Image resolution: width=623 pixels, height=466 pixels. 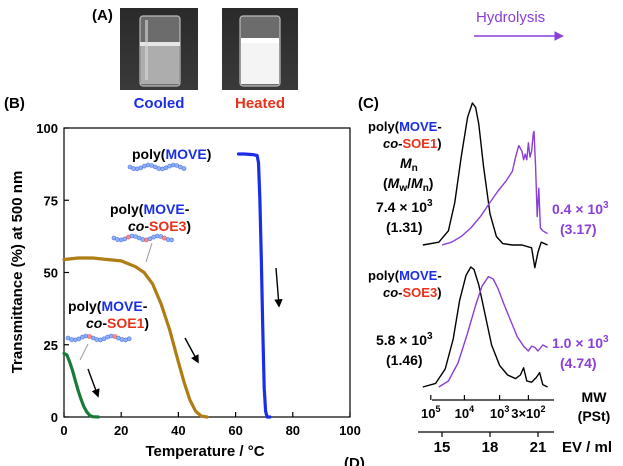 I want to click on c-top-l1-b: MOVE, so click(x=418, y=126).